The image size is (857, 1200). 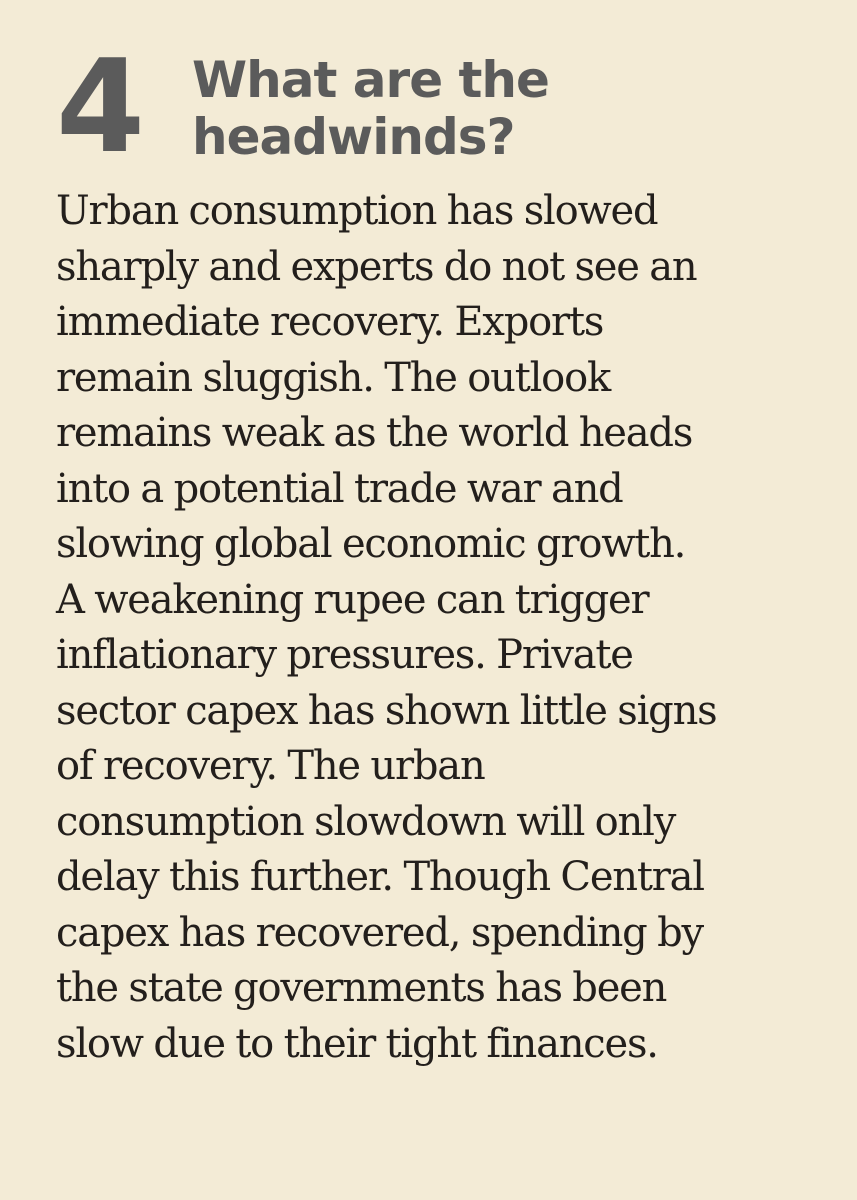 What do you see at coordinates (345, 655) in the screenshot?
I see `body-line: inflationary pressures. Private` at bounding box center [345, 655].